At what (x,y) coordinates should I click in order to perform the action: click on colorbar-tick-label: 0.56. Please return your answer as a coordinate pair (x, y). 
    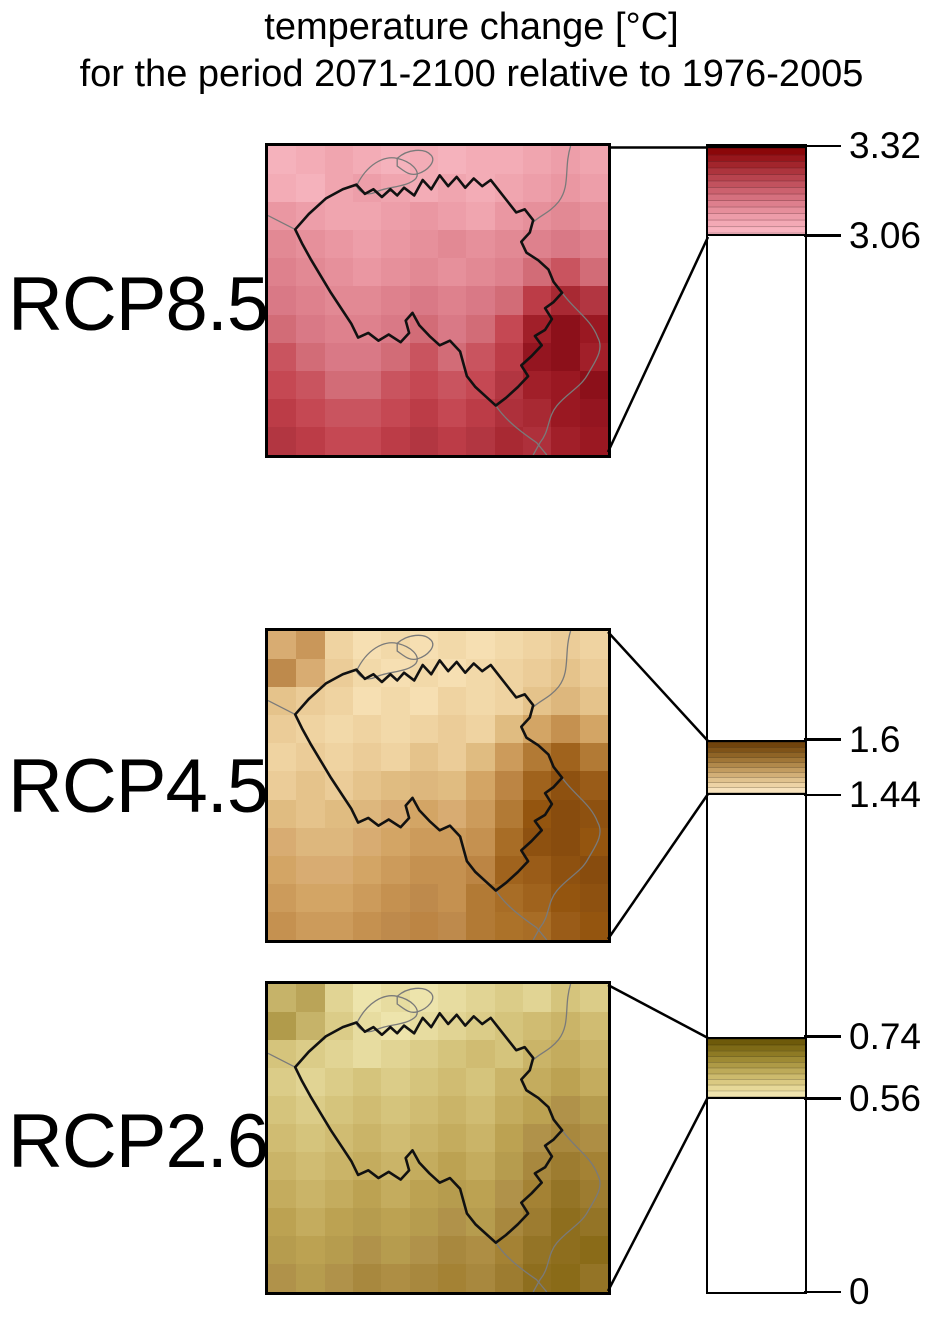
    Looking at the image, I should click on (885, 1098).